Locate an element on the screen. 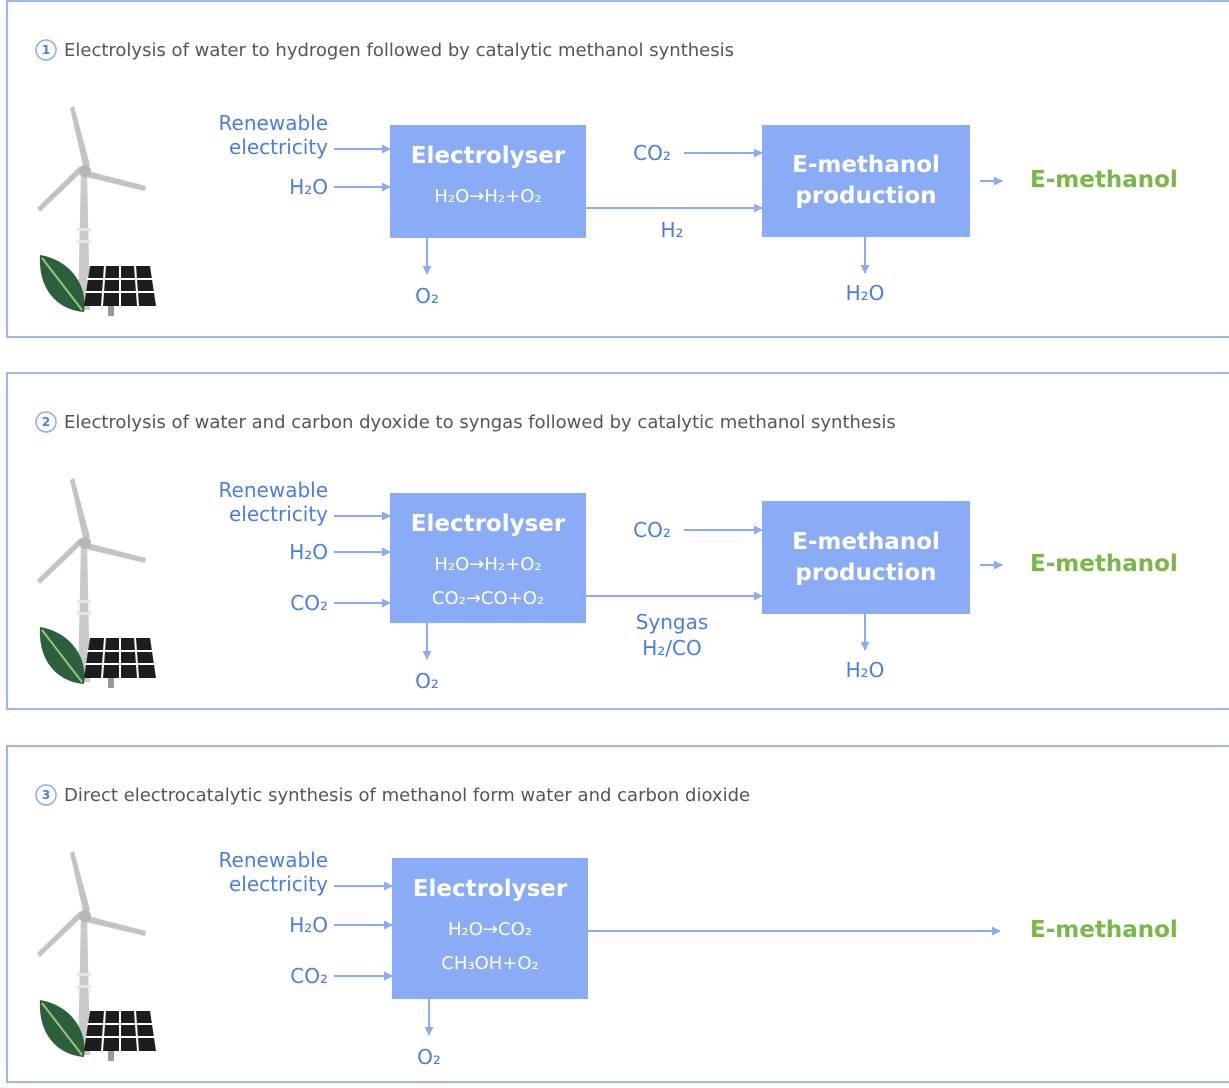 Image resolution: width=1229 pixels, height=1088 pixels. intermediate-label: Syngas is located at coordinates (672, 622).